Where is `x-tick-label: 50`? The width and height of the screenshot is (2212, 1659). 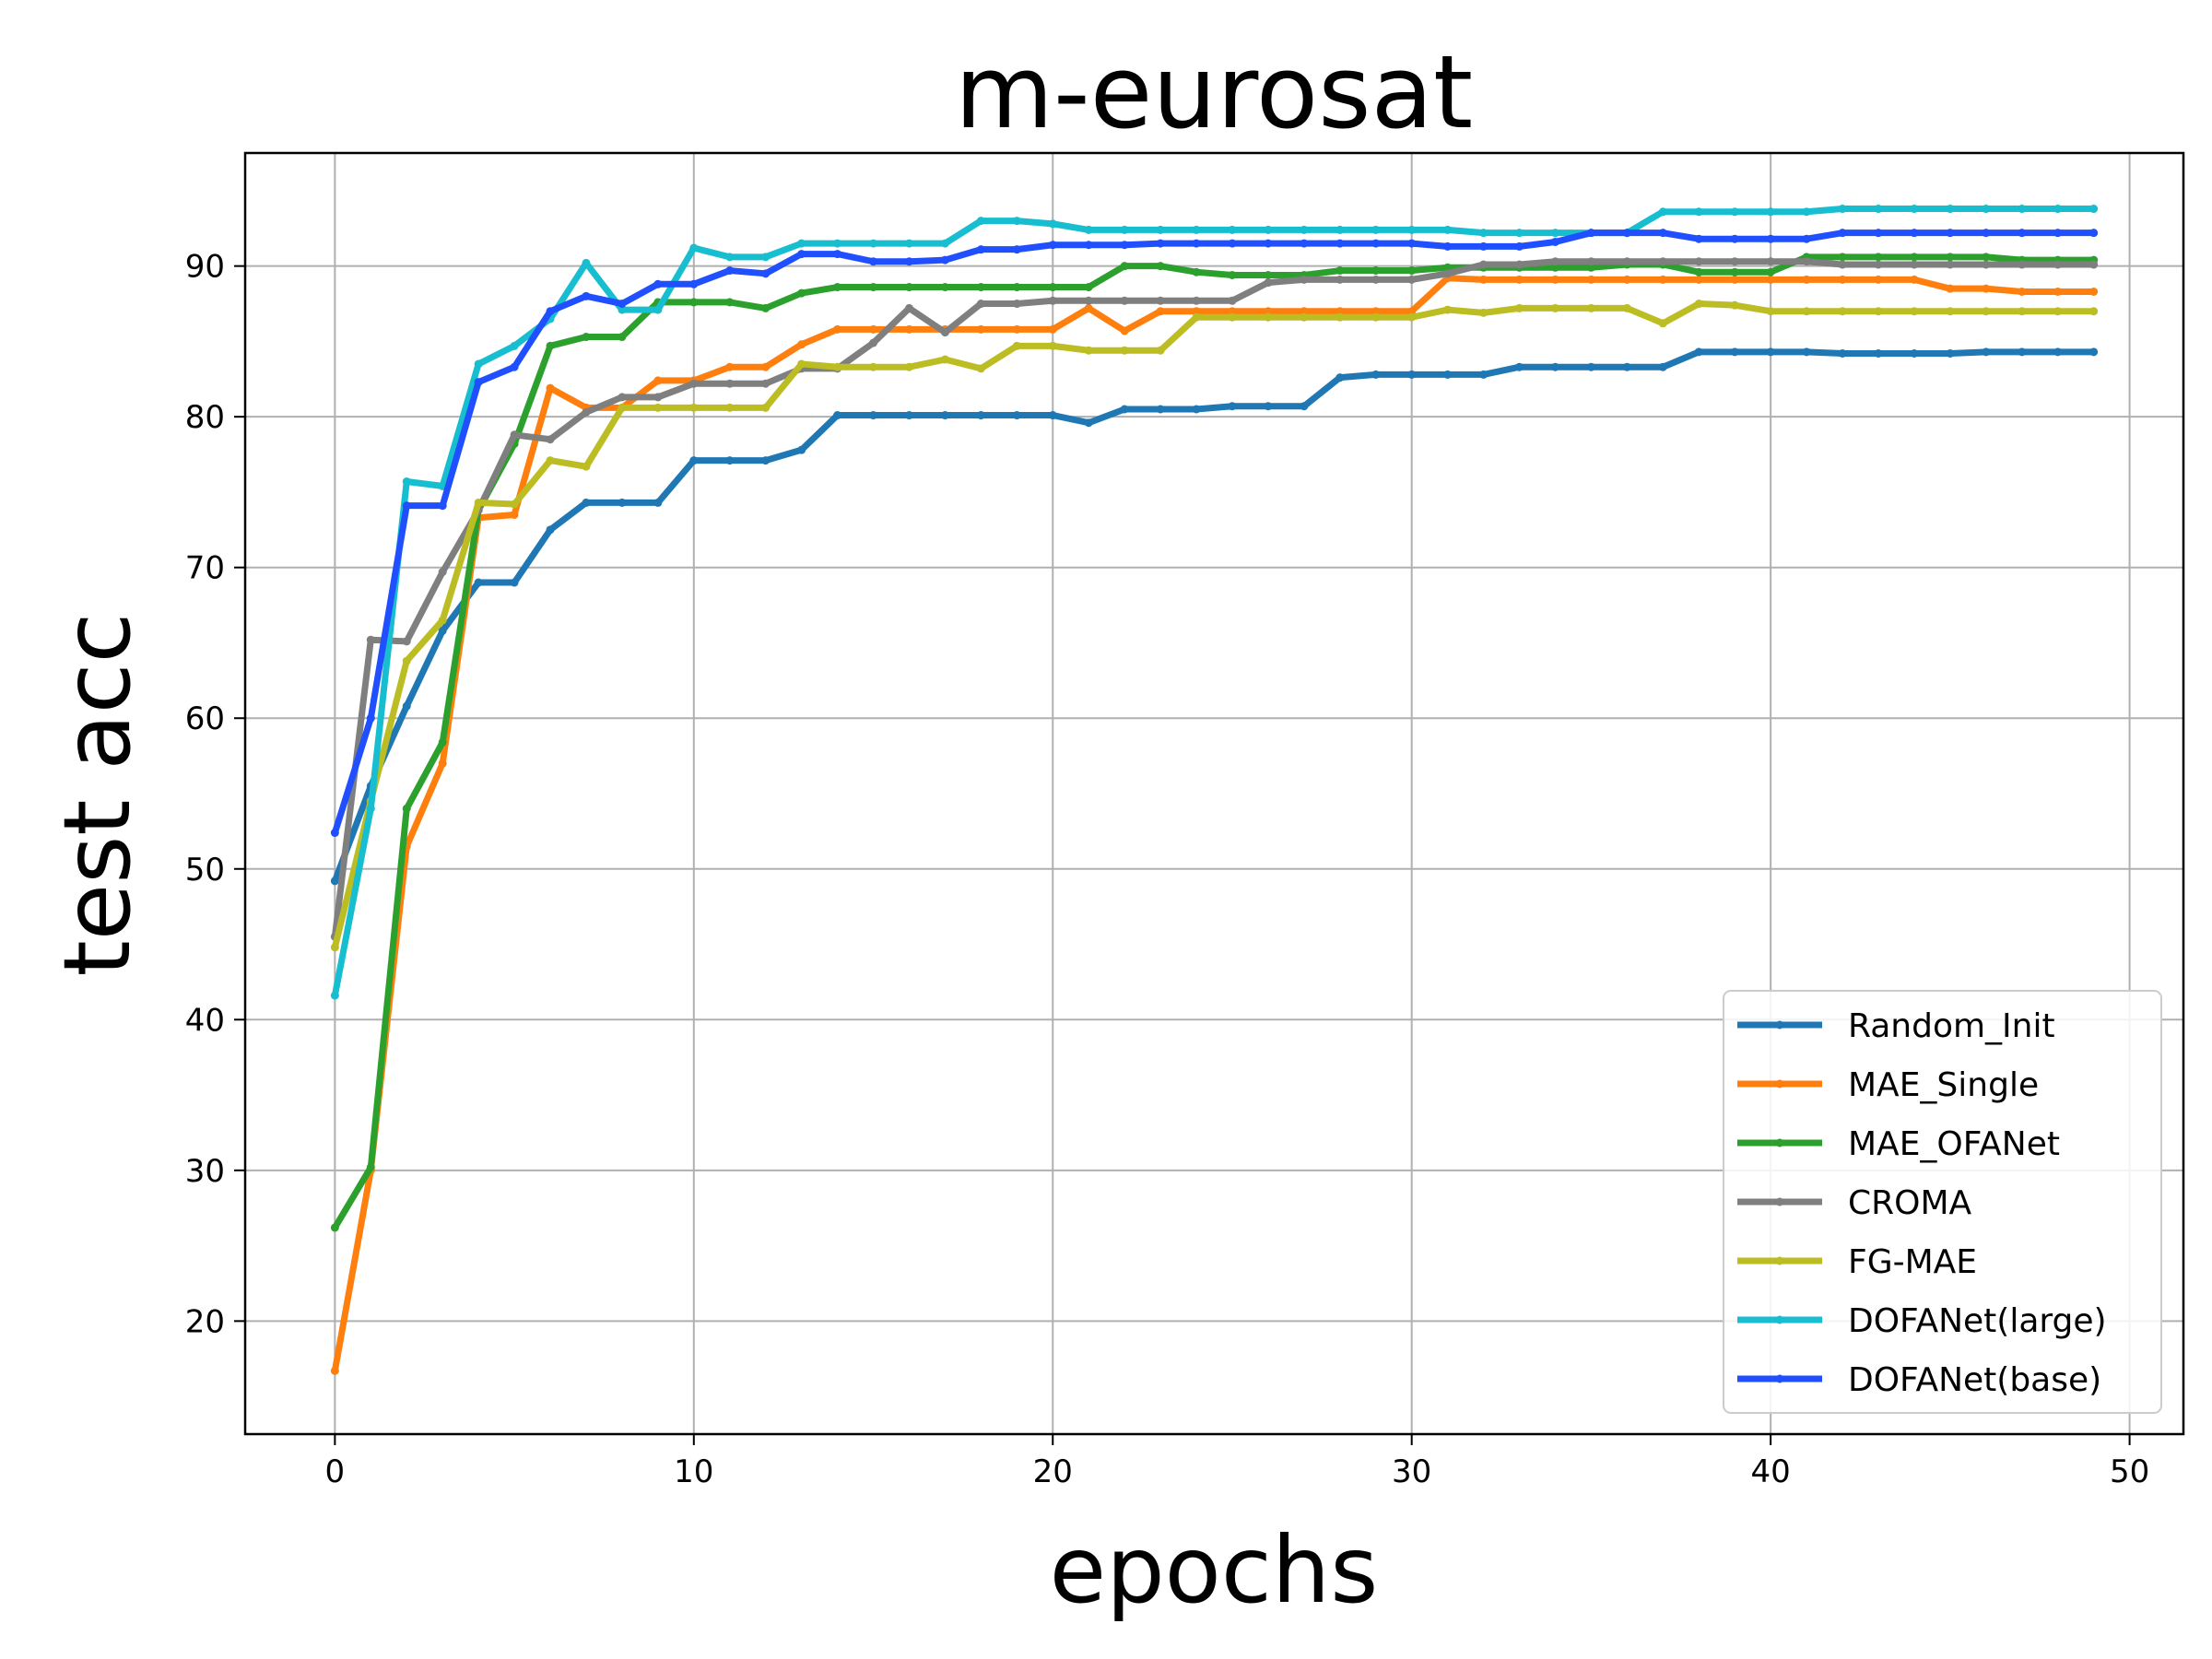 x-tick-label: 50 is located at coordinates (2129, 1471).